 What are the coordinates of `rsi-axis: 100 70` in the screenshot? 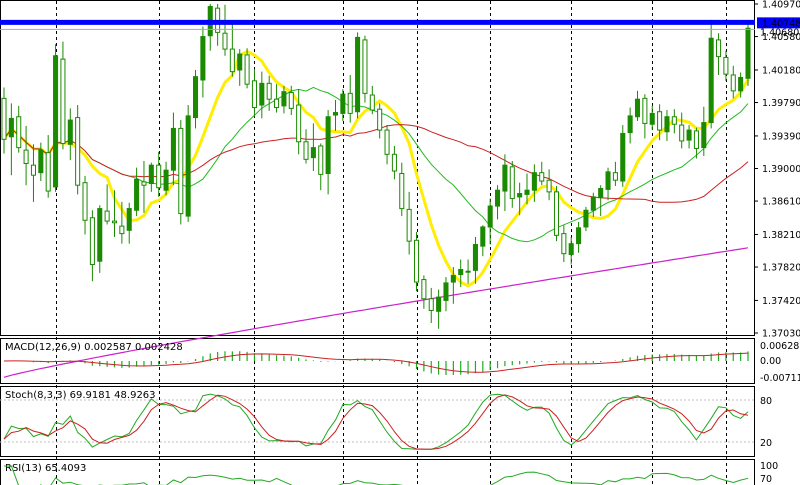 It's located at (769, 473).